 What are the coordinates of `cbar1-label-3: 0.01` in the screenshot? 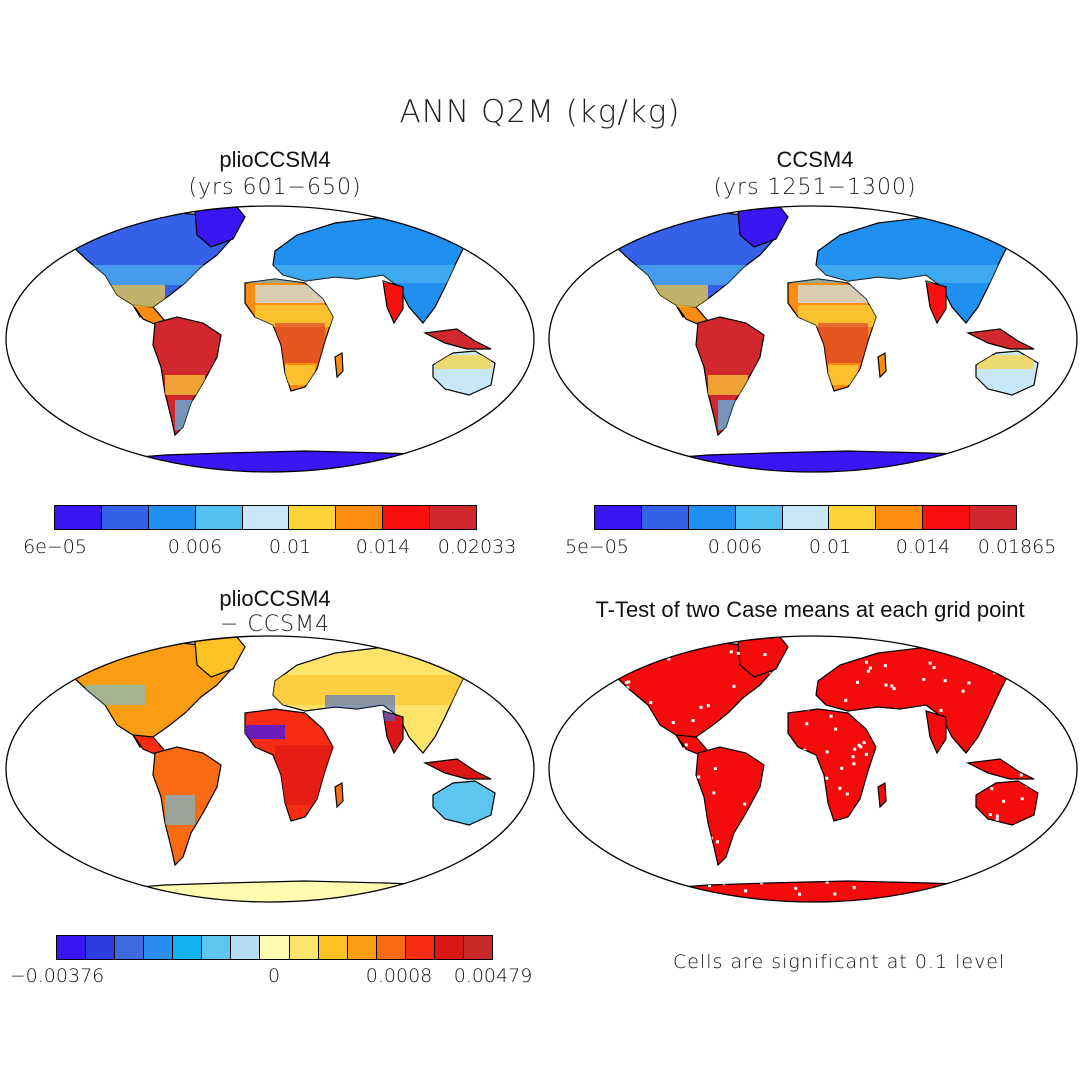 It's located at (290, 547).